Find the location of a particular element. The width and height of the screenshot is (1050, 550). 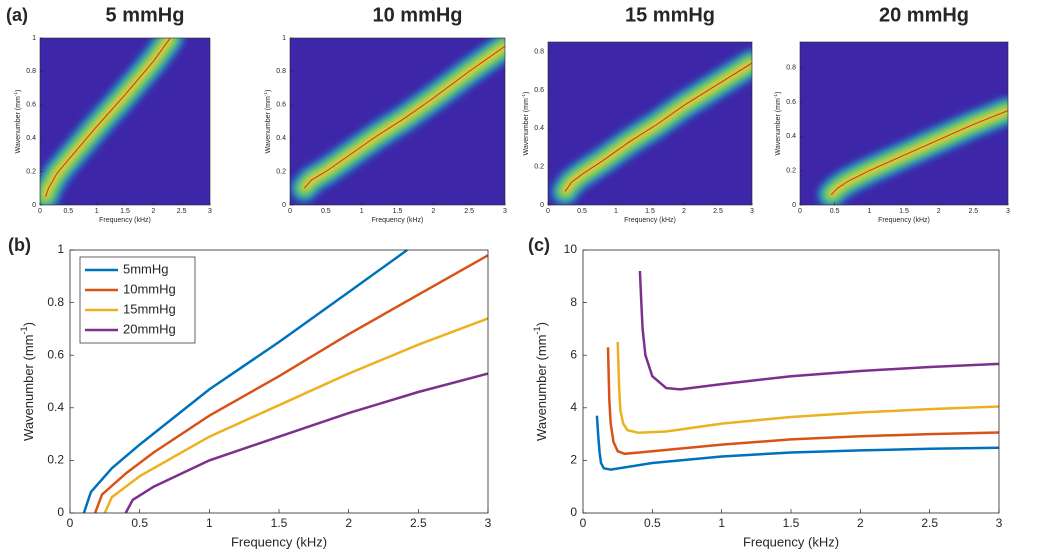

panel-label: (a) is located at coordinates (17, 15).